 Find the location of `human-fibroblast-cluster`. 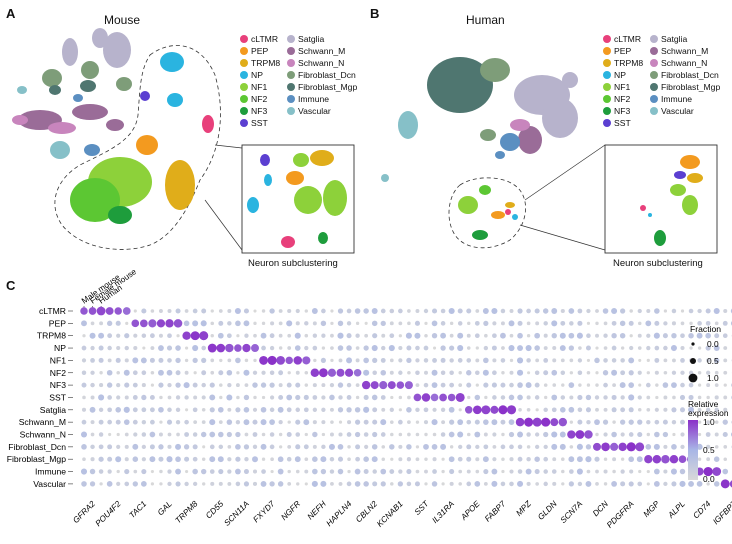

human-fibroblast-cluster is located at coordinates (468, 85).